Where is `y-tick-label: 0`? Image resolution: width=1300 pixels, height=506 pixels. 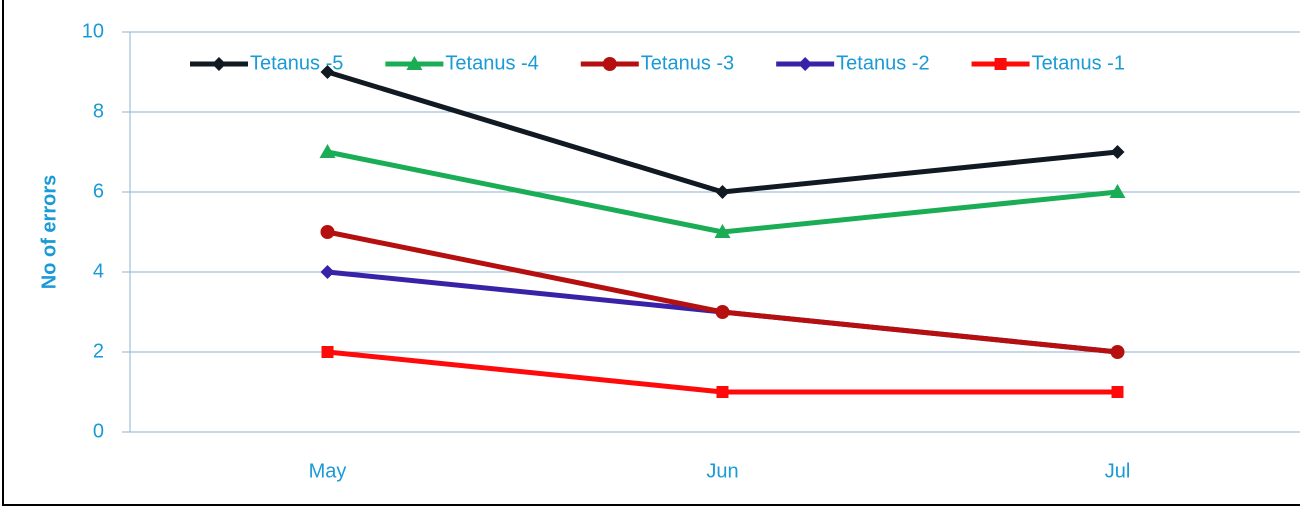
y-tick-label: 0 is located at coordinates (98, 431).